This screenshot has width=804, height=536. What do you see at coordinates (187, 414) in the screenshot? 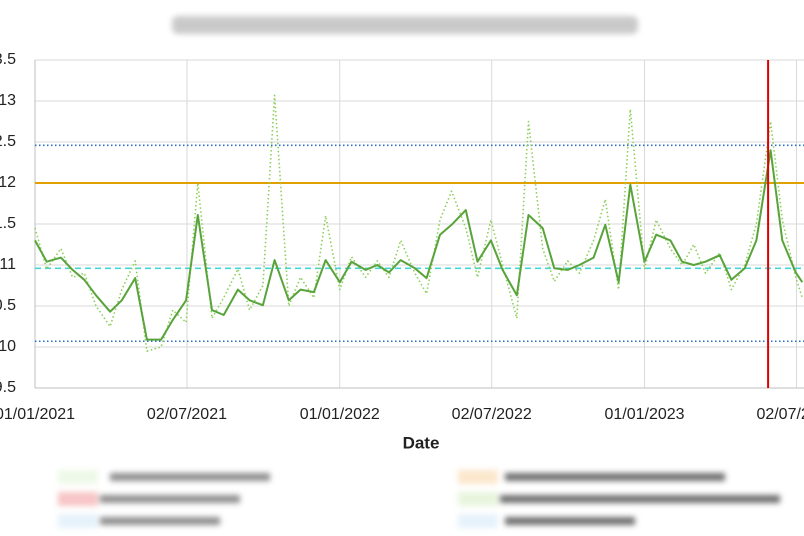
I see `x-tick-label: 02/07/2021` at bounding box center [187, 414].